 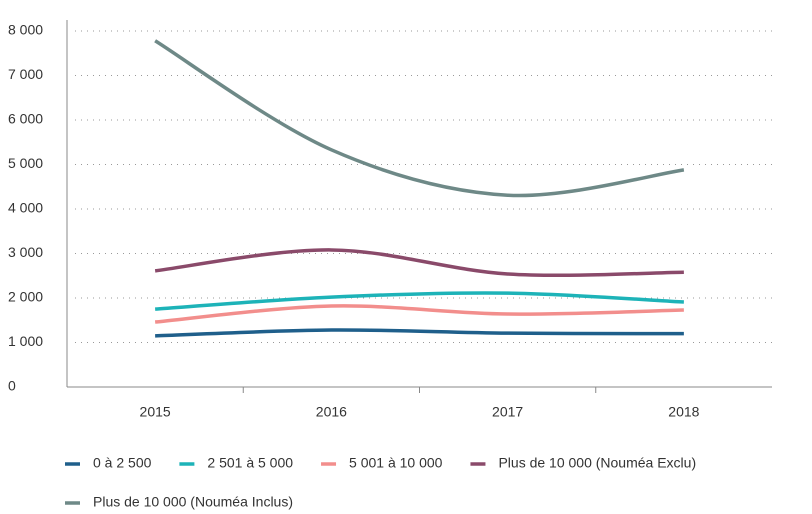 What do you see at coordinates (25, 30) in the screenshot?
I see `y-tick-label: 8 000` at bounding box center [25, 30].